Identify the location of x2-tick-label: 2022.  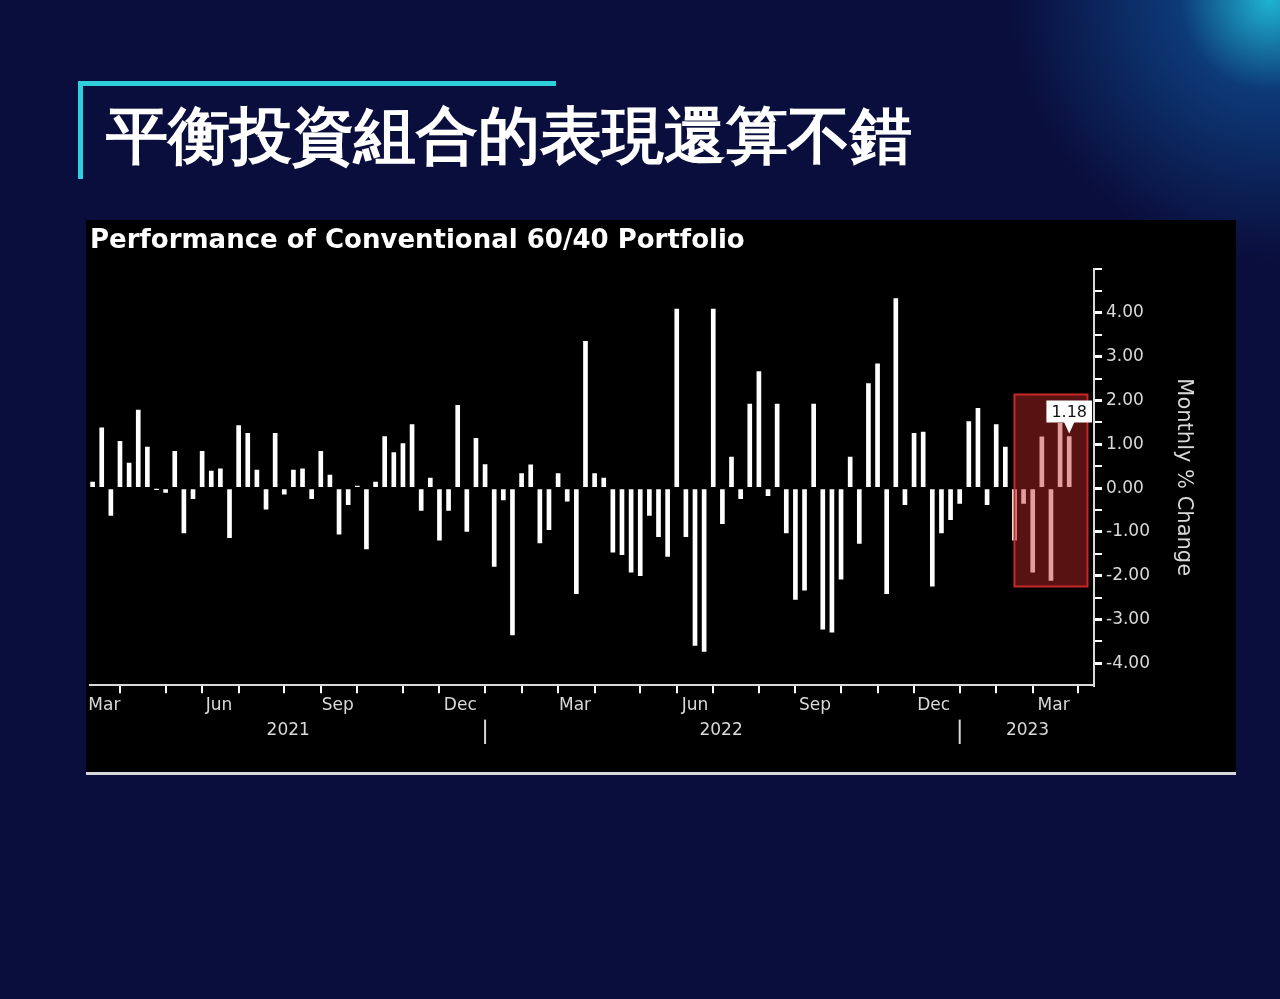
(721, 729).